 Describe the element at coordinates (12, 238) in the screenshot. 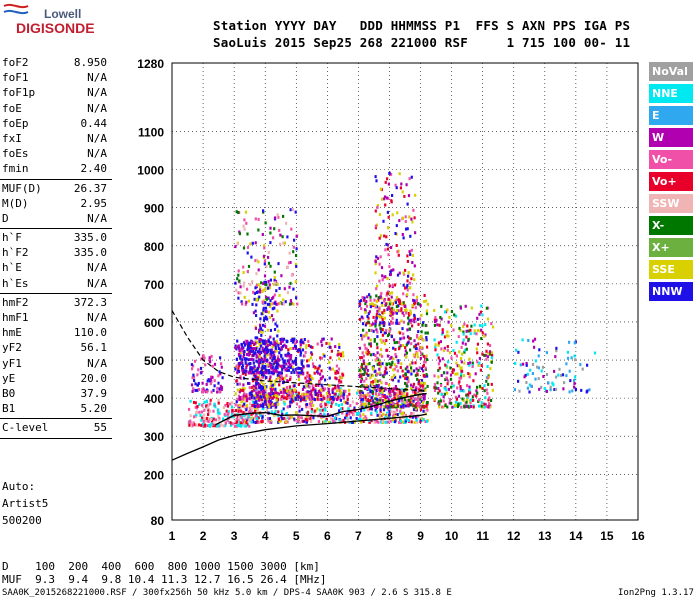

I see `param-name: h`F` at that location.